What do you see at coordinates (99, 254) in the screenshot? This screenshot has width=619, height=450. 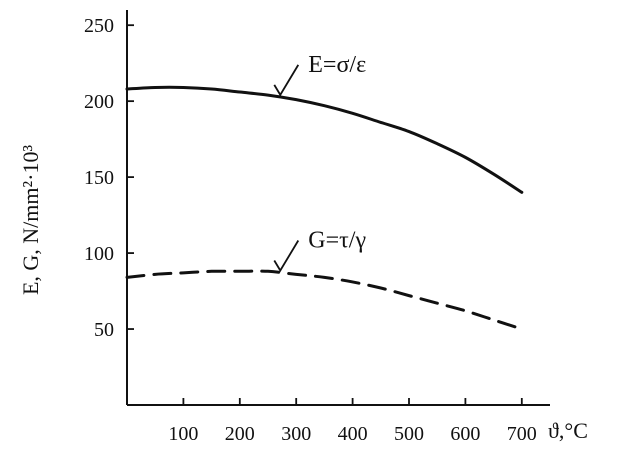 I see `y-tick-label-100: 100` at bounding box center [99, 254].